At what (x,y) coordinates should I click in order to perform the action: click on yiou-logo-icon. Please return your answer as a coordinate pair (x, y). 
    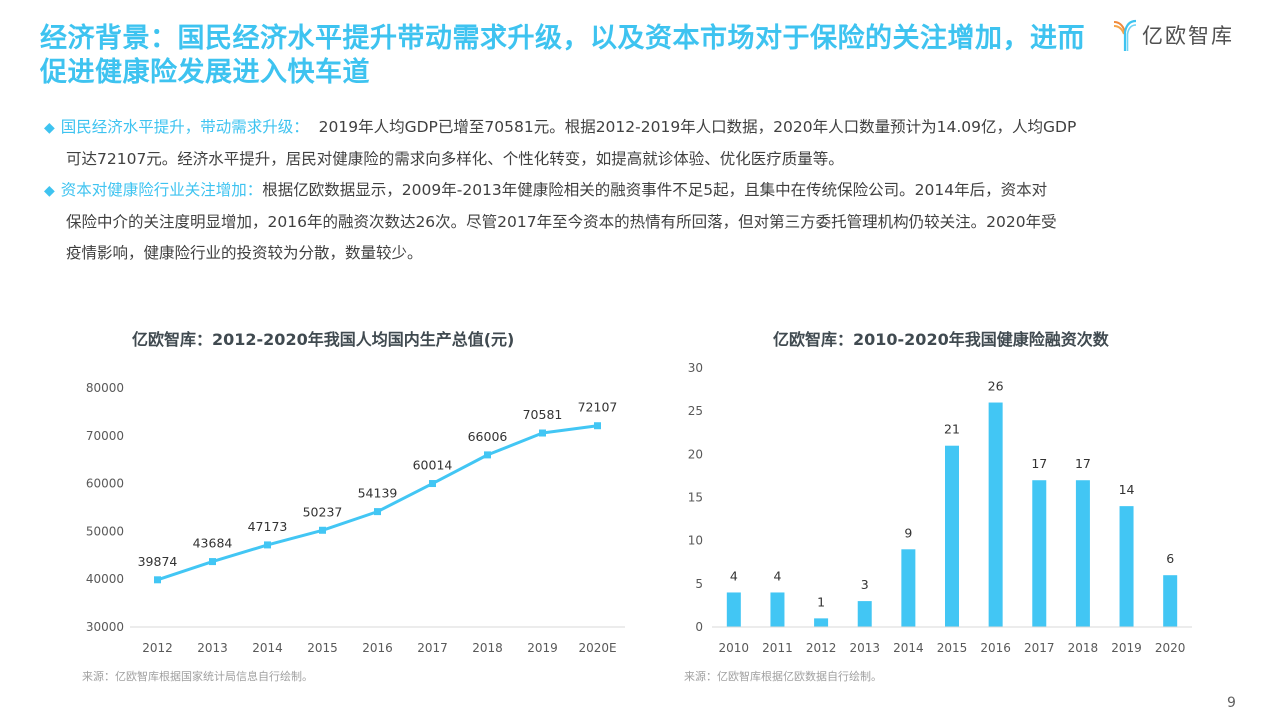
    Looking at the image, I should click on (1125, 35).